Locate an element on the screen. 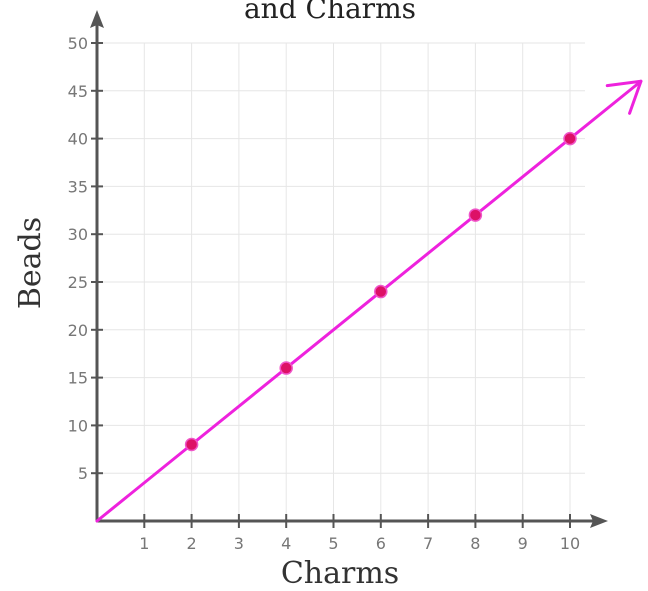 This screenshot has width=648, height=591. x-tick-label: 10 is located at coordinates (570, 543).